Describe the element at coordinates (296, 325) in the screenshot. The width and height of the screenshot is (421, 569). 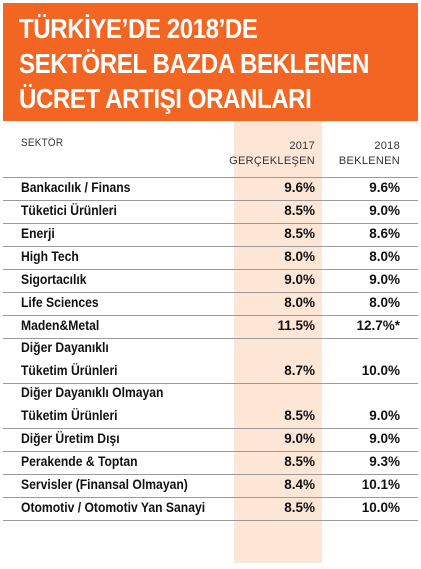
I see `value-2017: 11.5%` at that location.